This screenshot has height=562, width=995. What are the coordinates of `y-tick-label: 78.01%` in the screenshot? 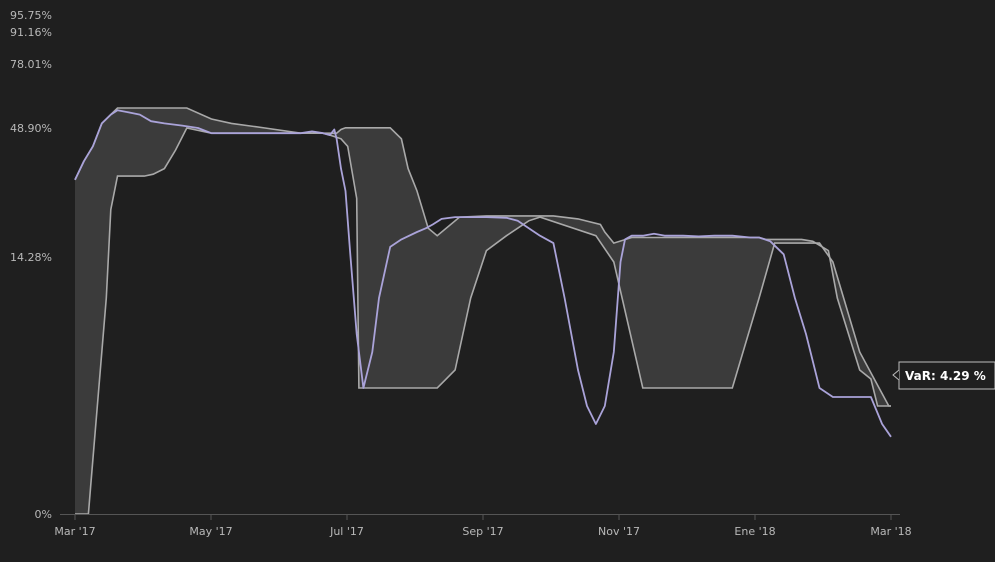 It's located at (31, 64).